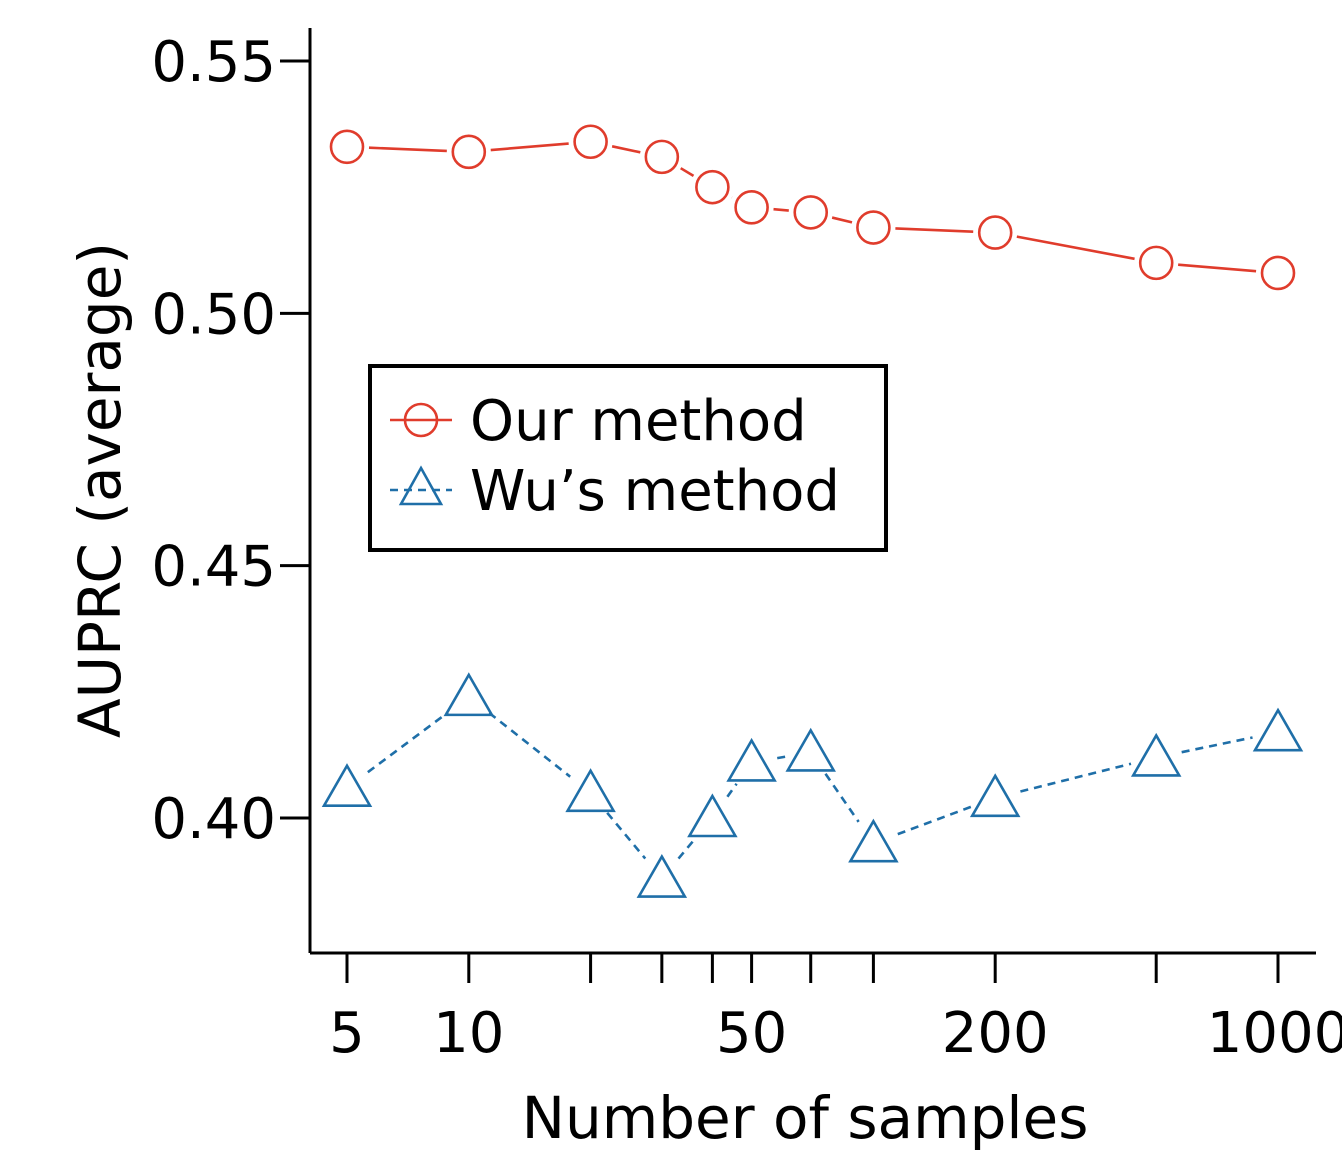 The height and width of the screenshot is (1152, 1342). Describe the element at coordinates (230, 441) in the screenshot. I see `y-axis-ticks: 0.40 0.45 0.50 0.55` at that location.